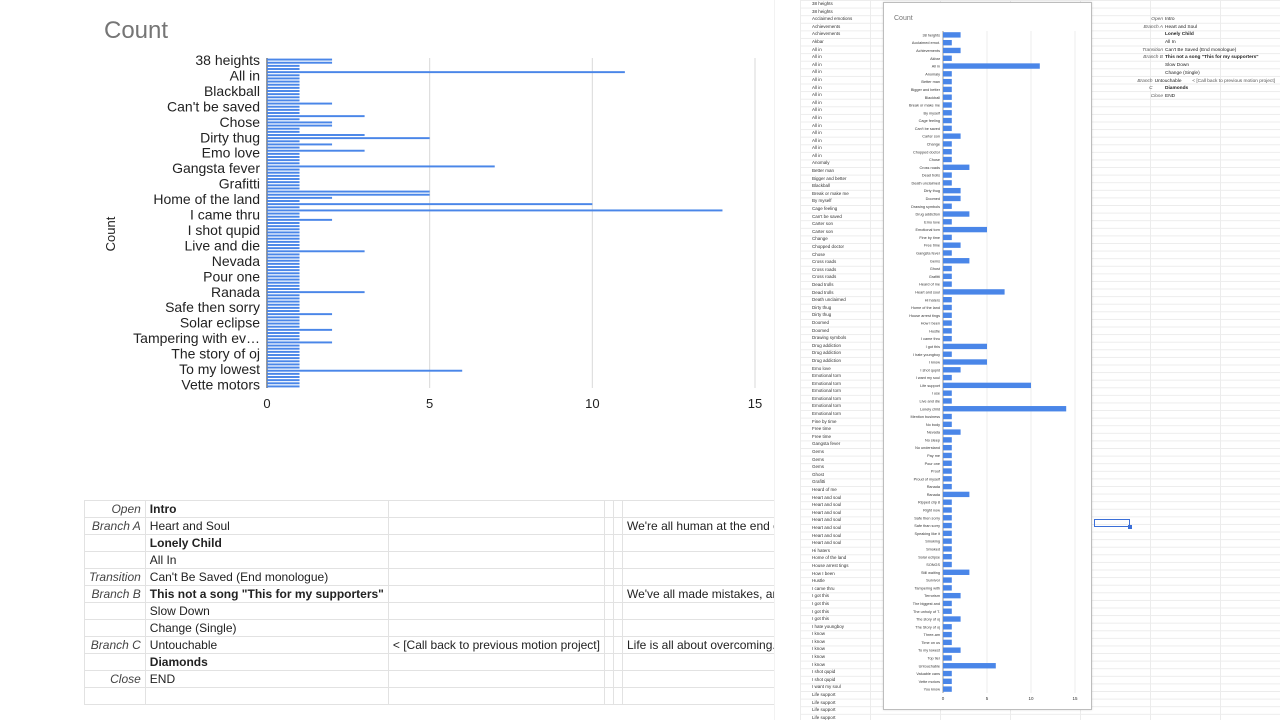 This screenshot has height=720, width=1280. Describe the element at coordinates (115, 594) in the screenshot. I see `row-section-label: Branch B` at that location.